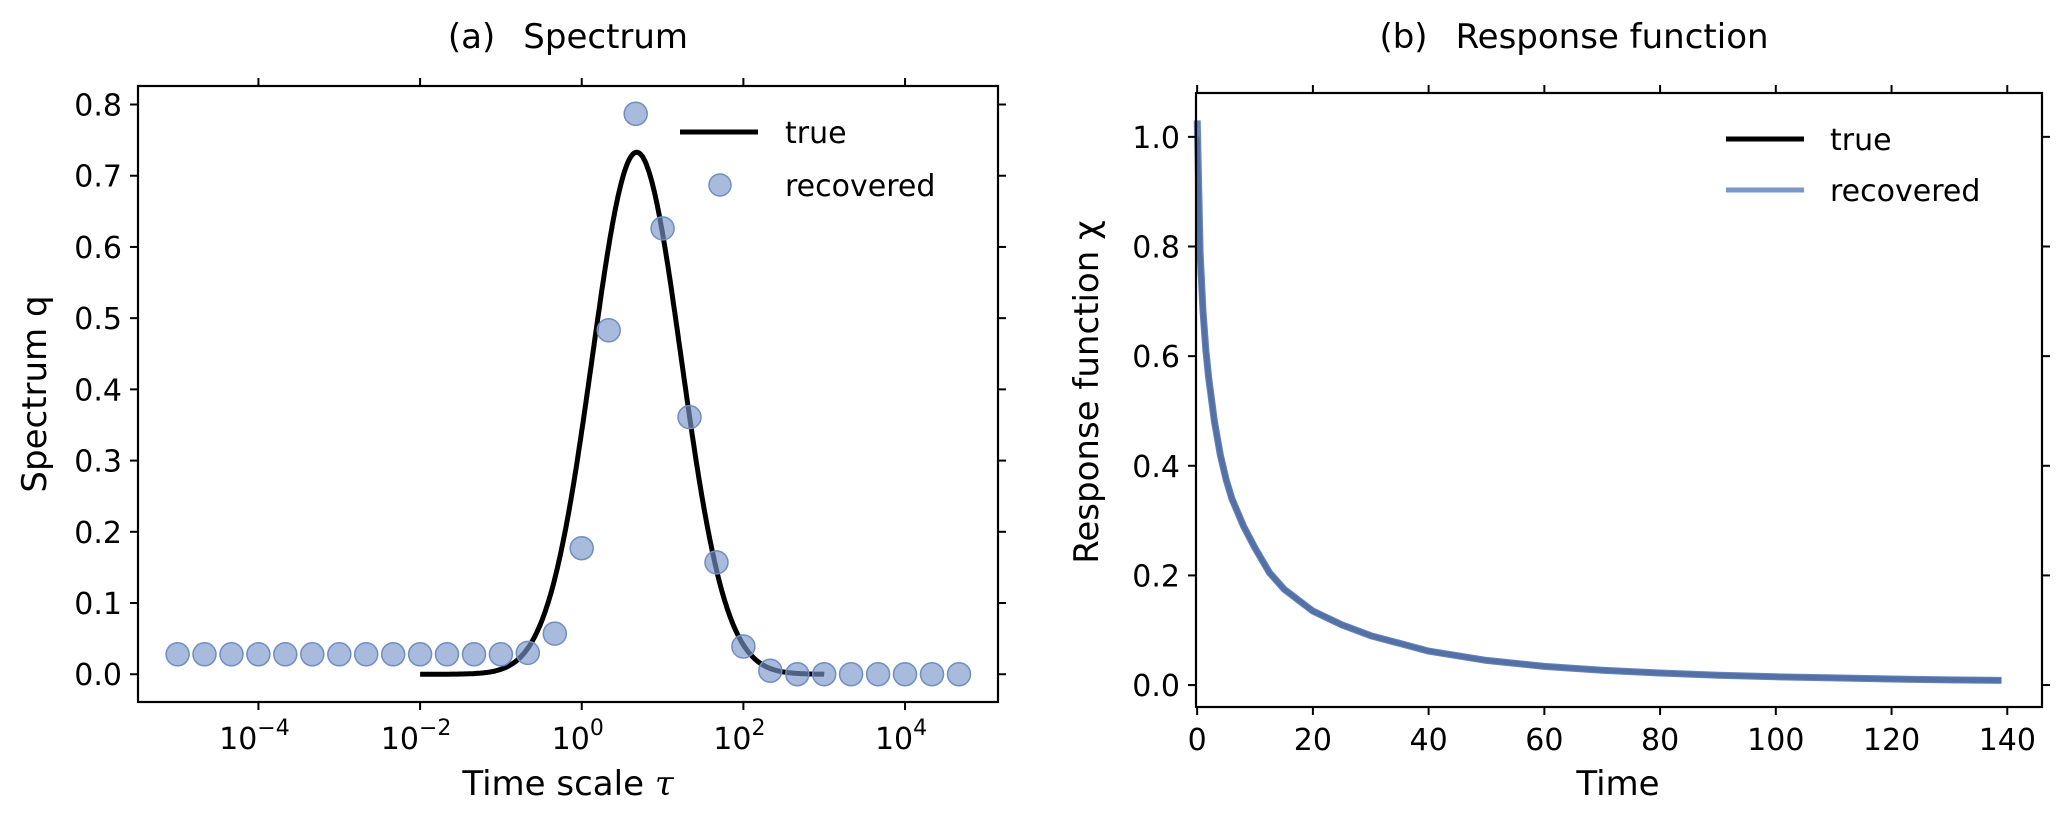 Image resolution: width=2067 pixels, height=815 pixels. I want to click on panel-b-y-axis-title: Response function χ, so click(1087, 391).